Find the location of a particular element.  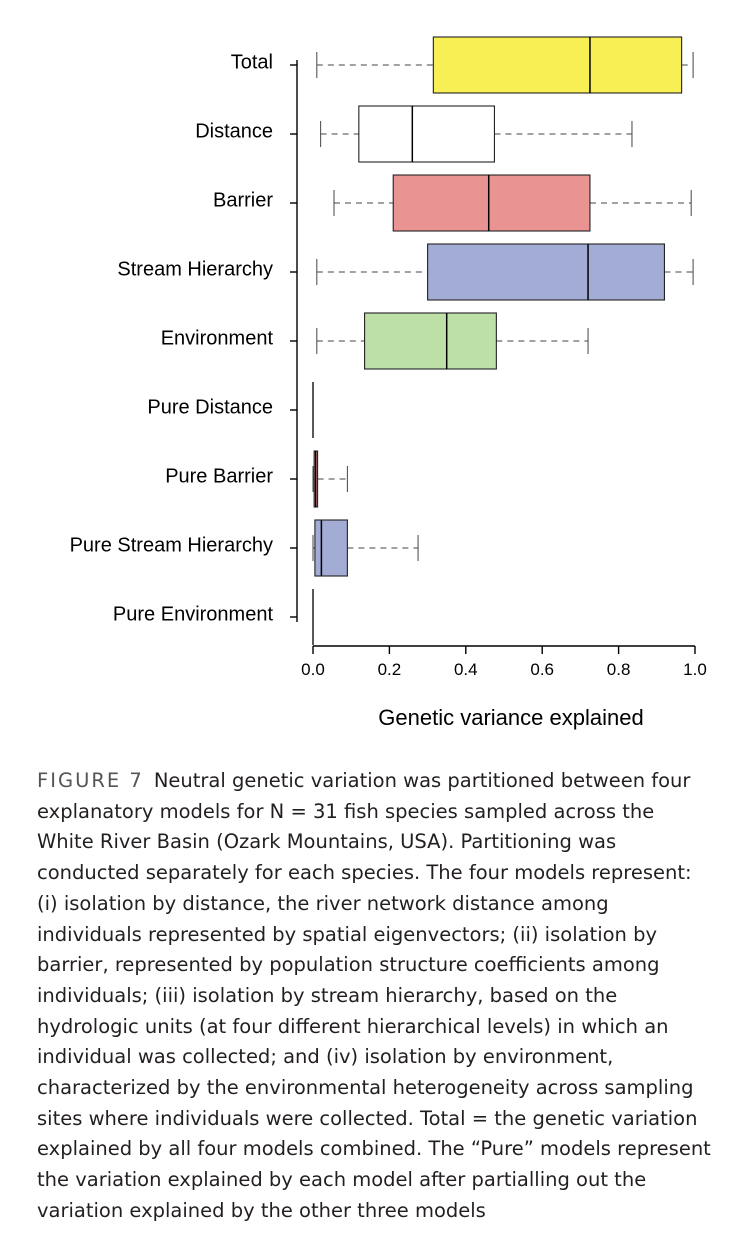

x-tick-label: 0.2 is located at coordinates (390, 669).